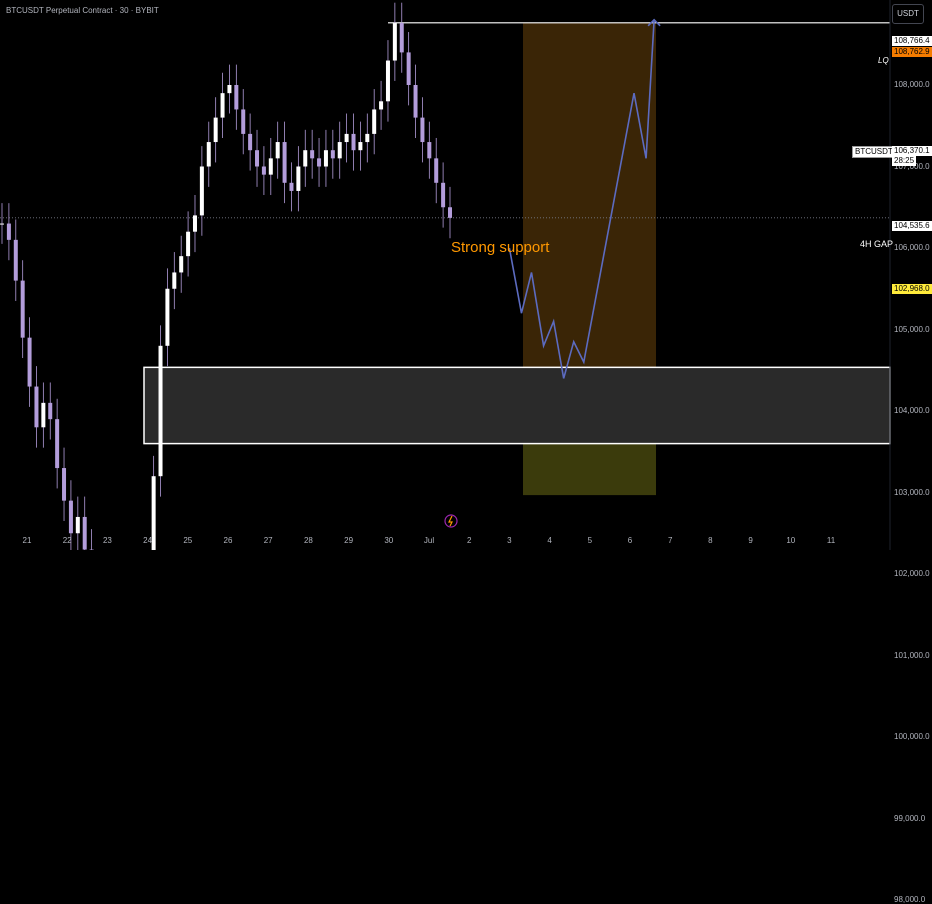 This screenshot has width=932, height=904. I want to click on time-tick-label: 29, so click(348, 540).